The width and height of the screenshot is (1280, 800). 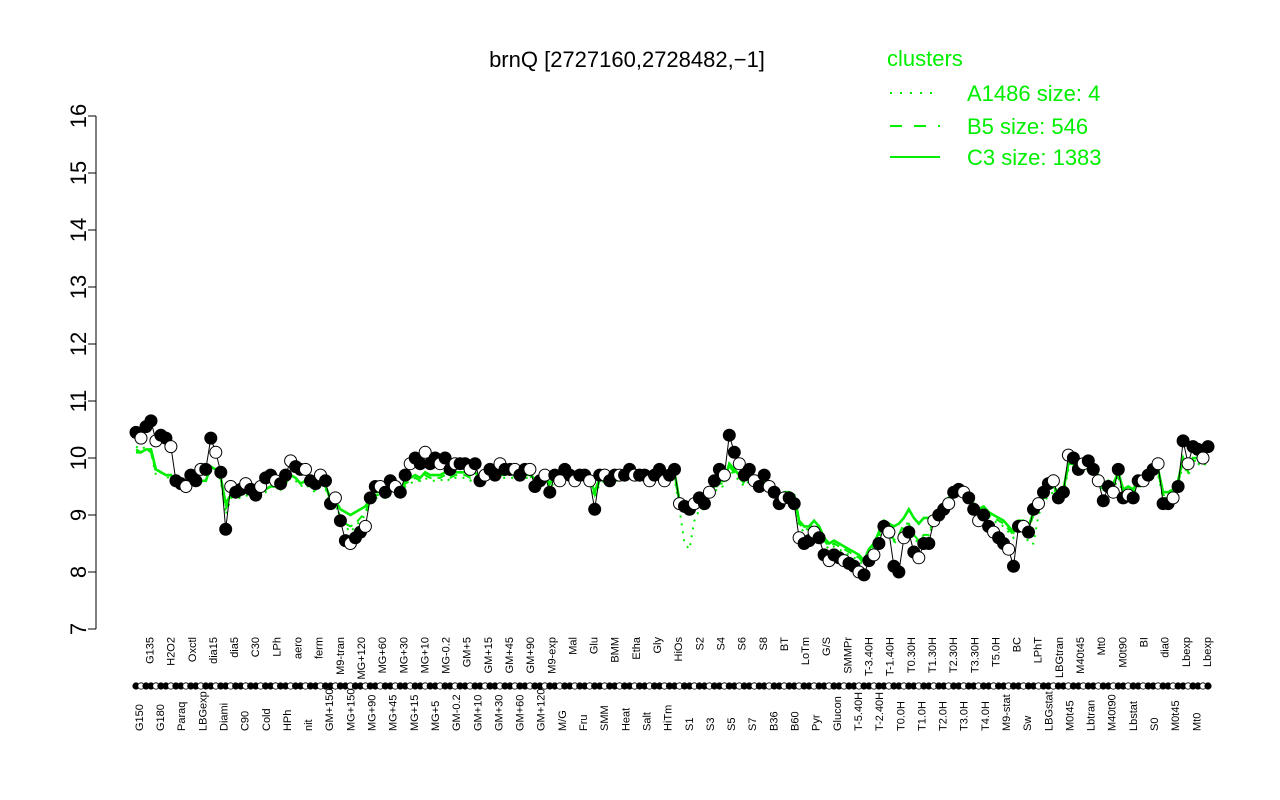 What do you see at coordinates (373, 713) in the screenshot?
I see `x-tick-label: MG+90` at bounding box center [373, 713].